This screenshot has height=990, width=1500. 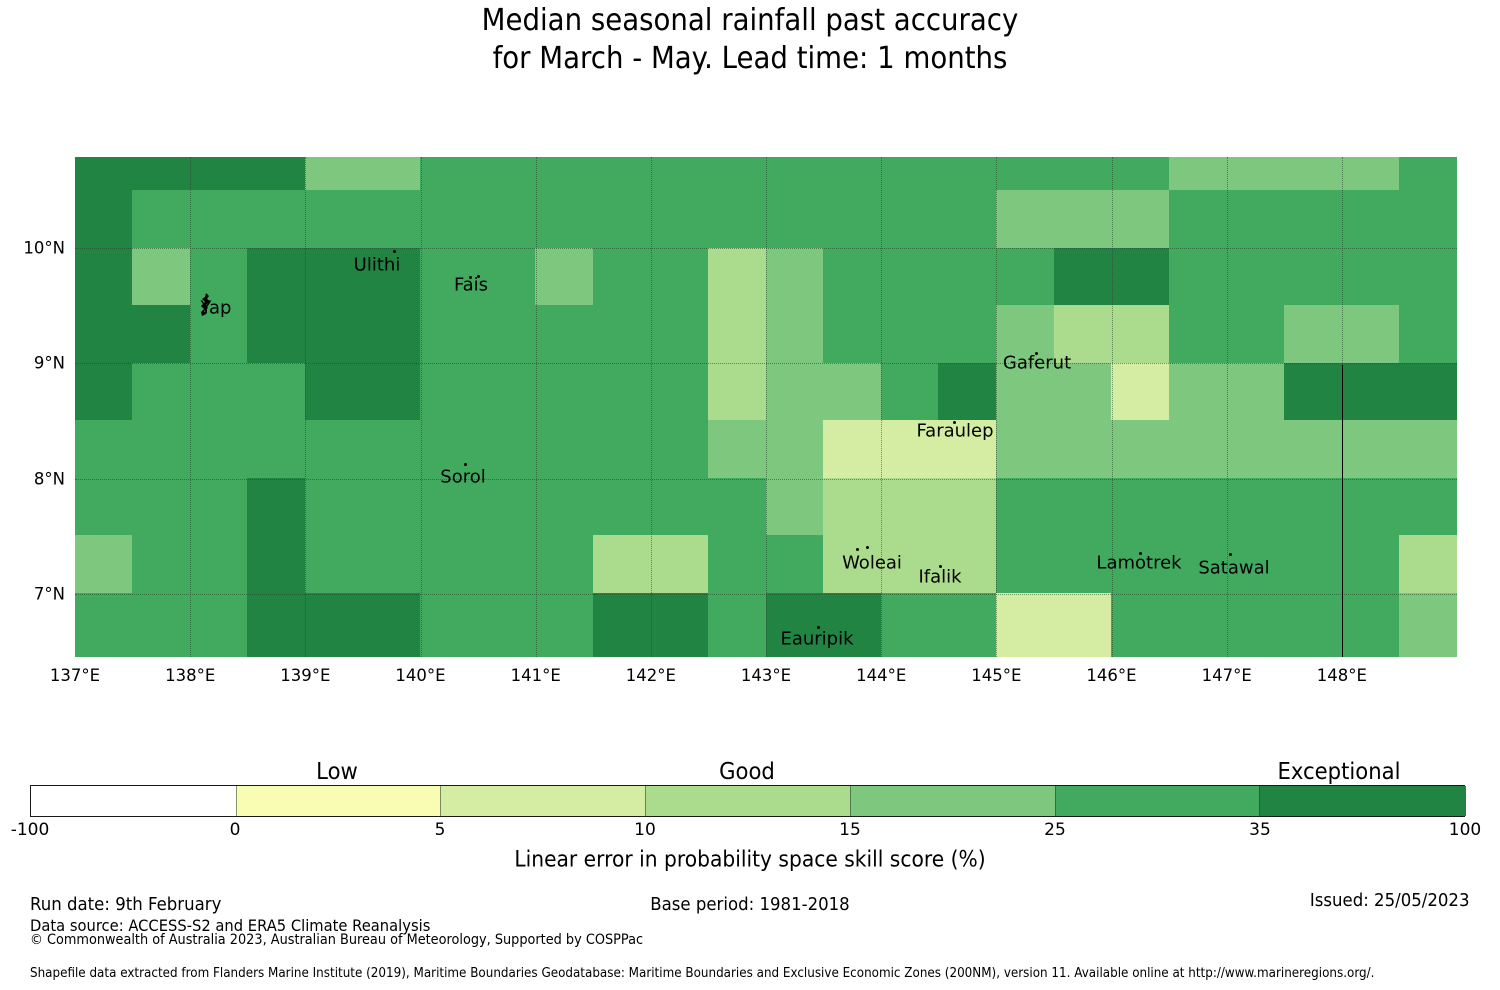 What do you see at coordinates (996, 675) in the screenshot?
I see `x-tick-label: 145°E` at bounding box center [996, 675].